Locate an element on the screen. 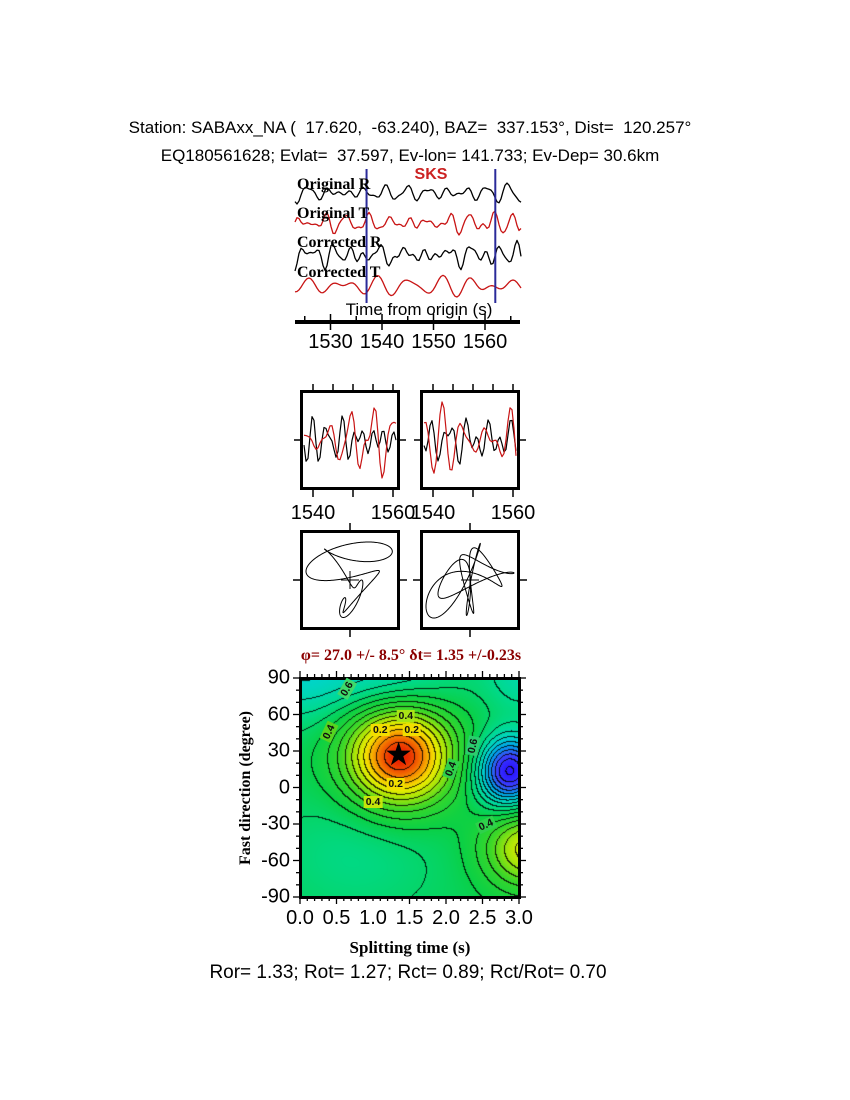  contour-y-tick-label: -30 is located at coordinates (275, 823).